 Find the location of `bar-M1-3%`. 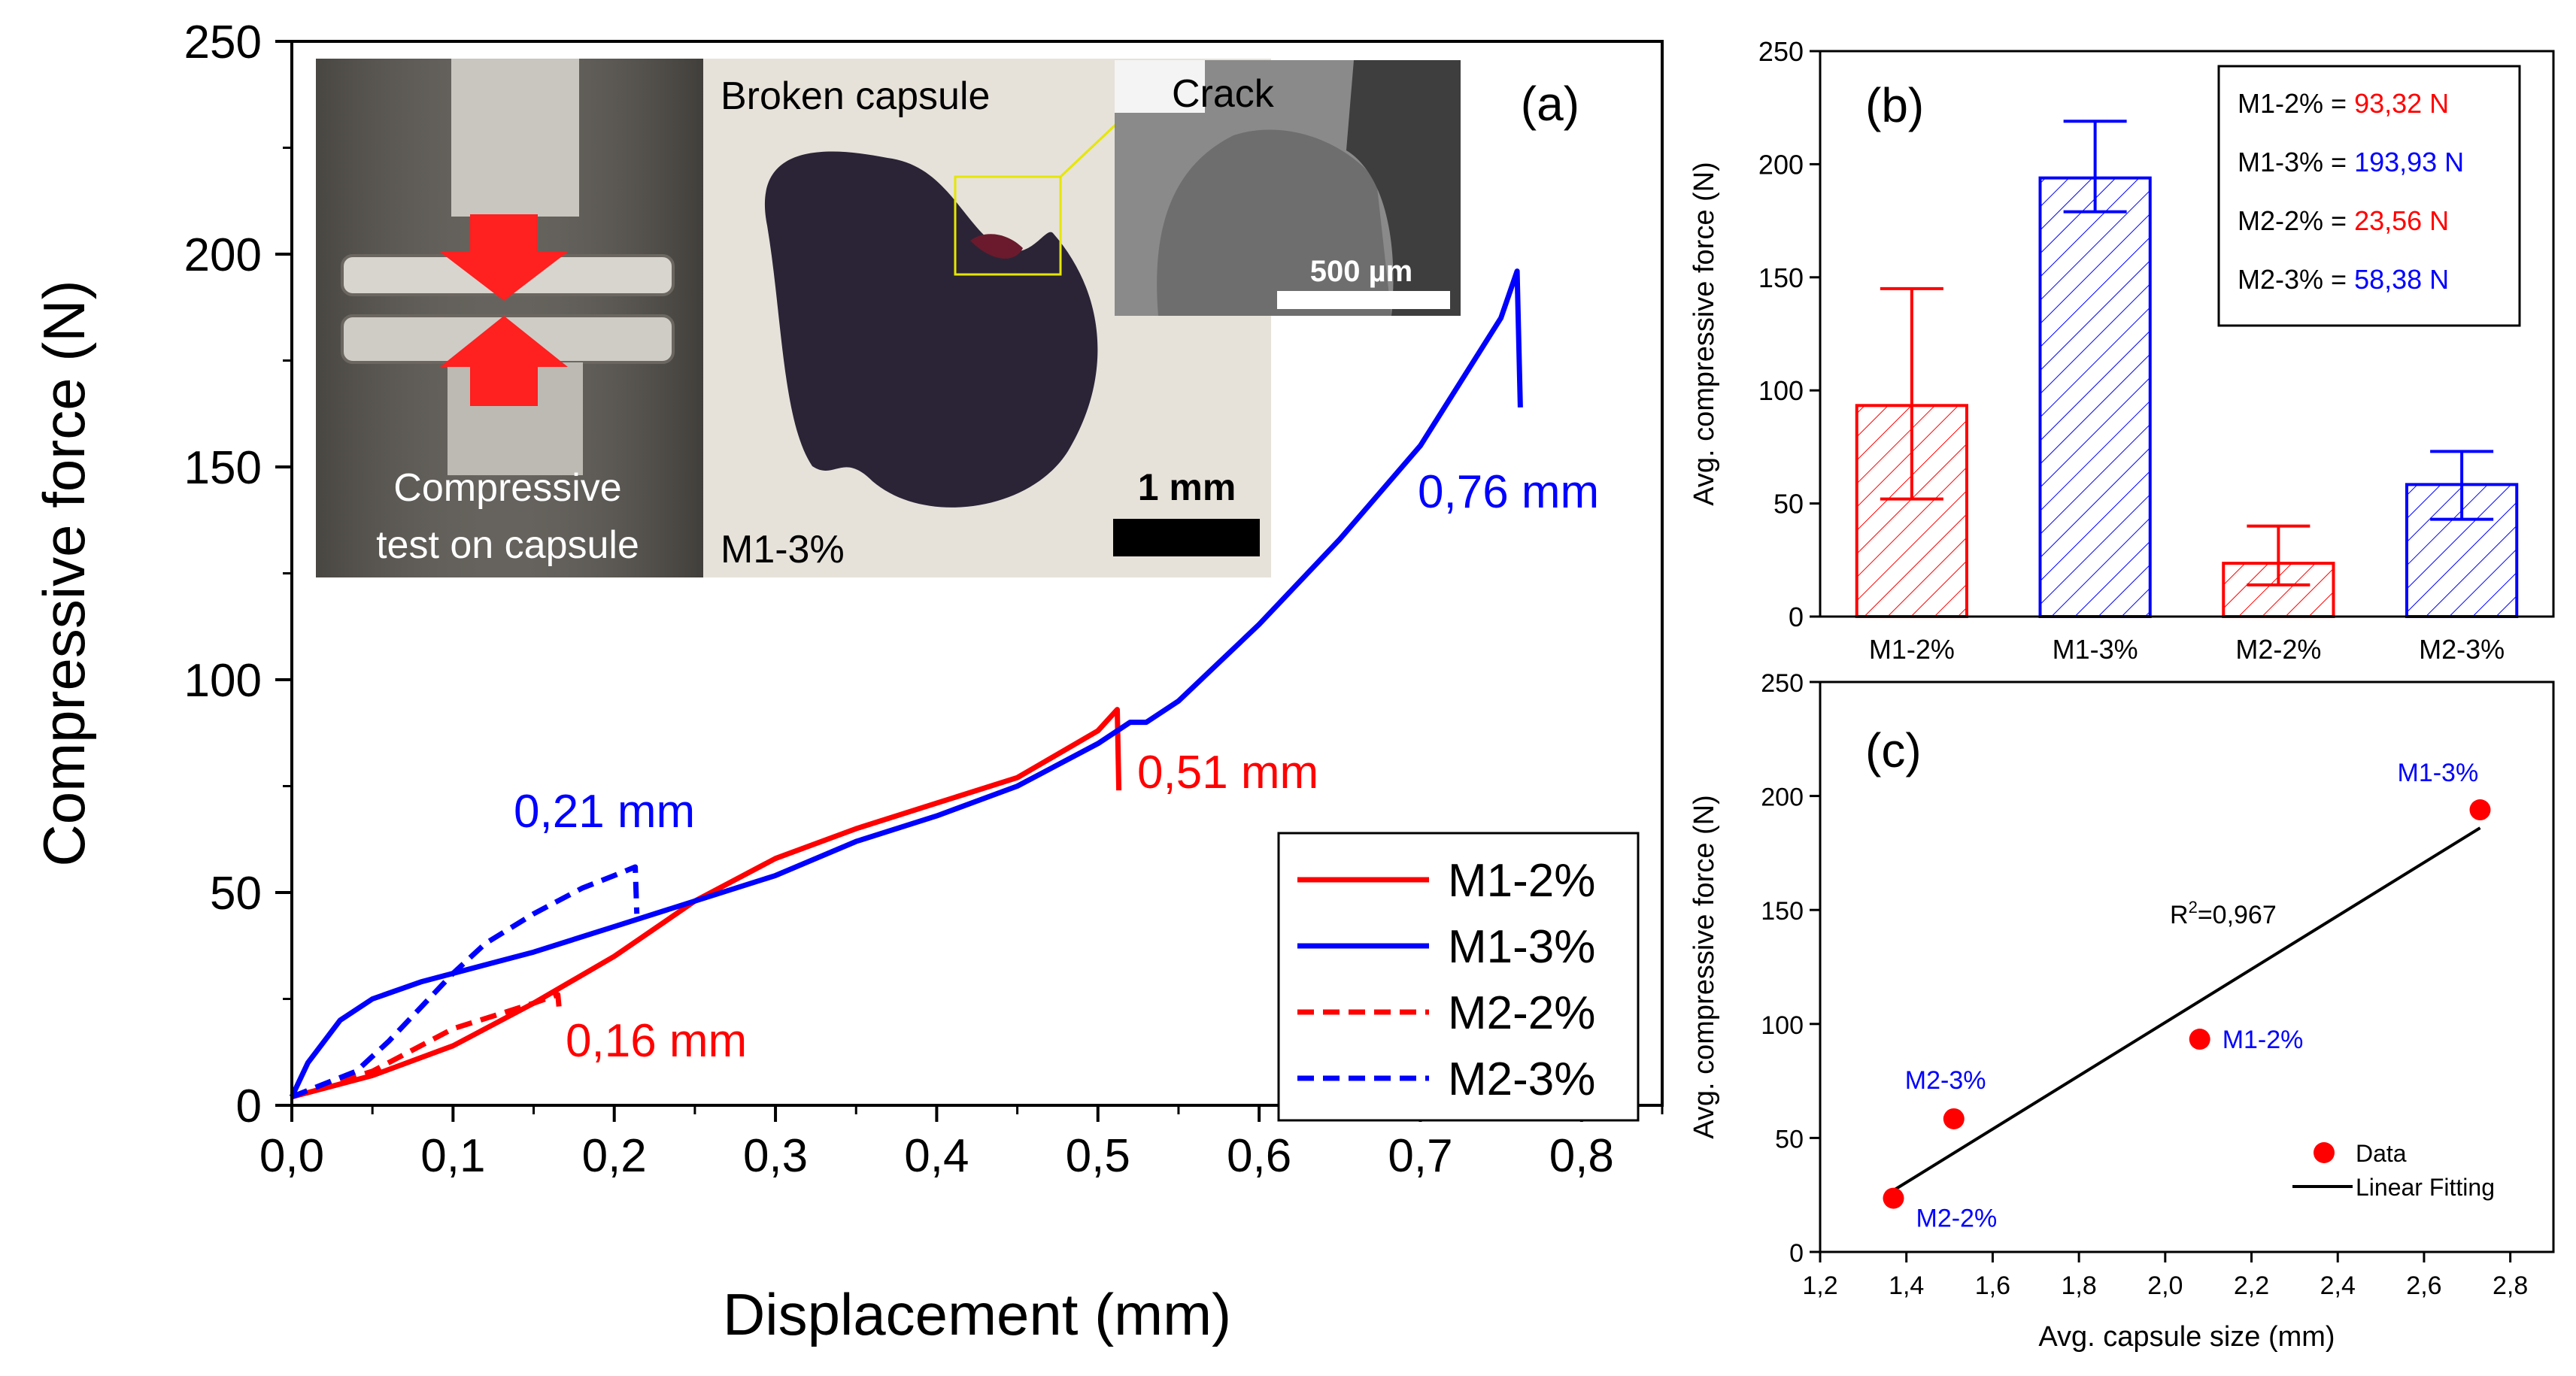

bar-M1-3% is located at coordinates (2095, 397).